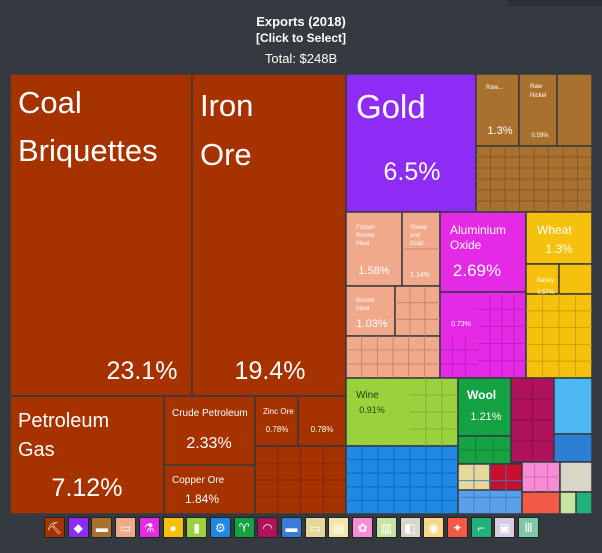 The width and height of the screenshot is (602, 553). Describe the element at coordinates (208, 443) in the screenshot. I see `label-crude_pct: 2.33%` at that location.